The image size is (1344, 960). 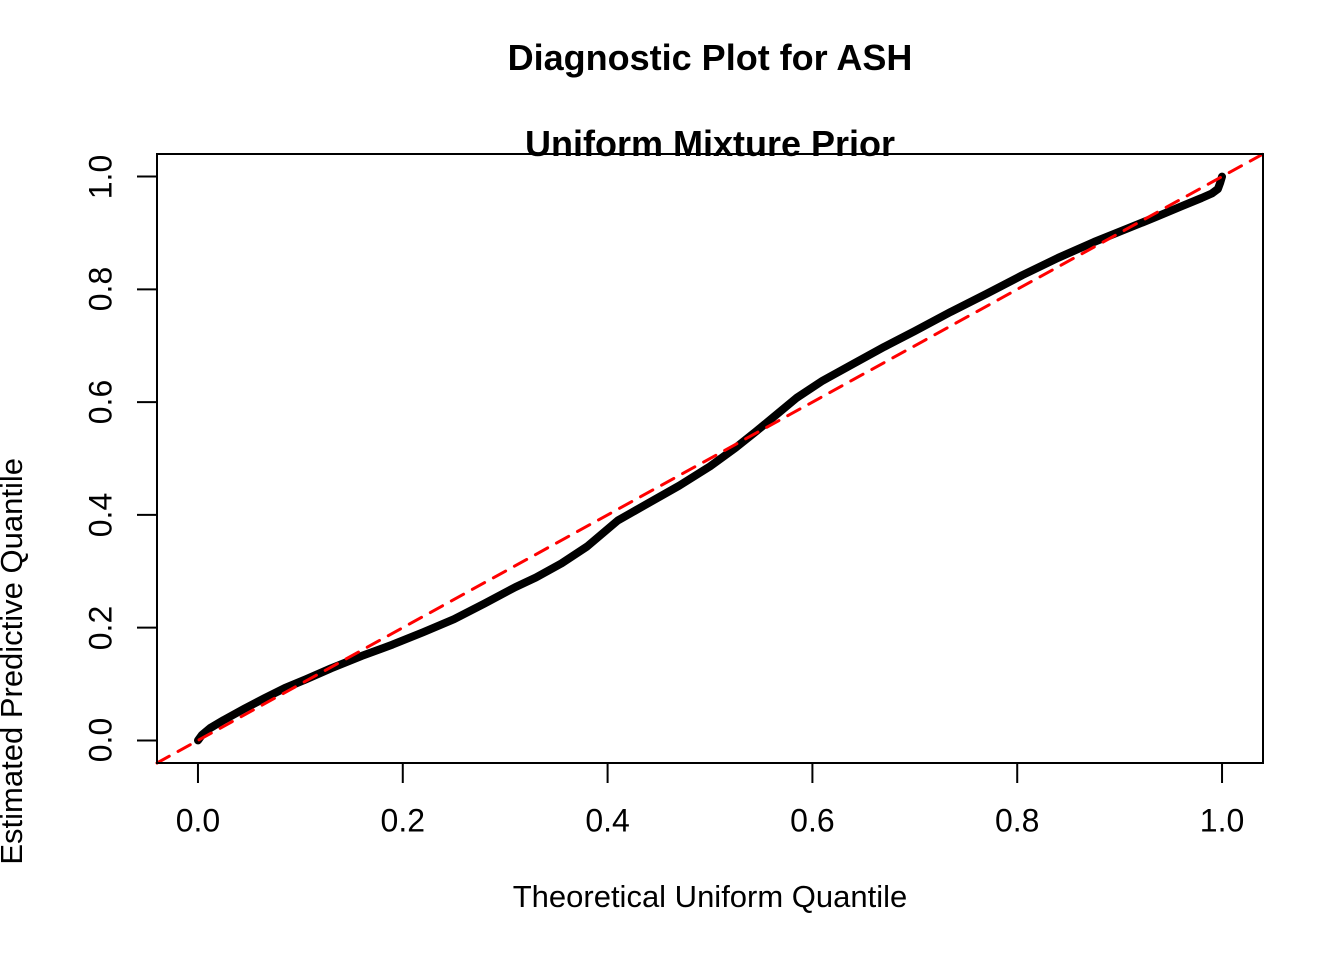 I want to click on x-axis-title: Theoretical Uniform Quantile, so click(x=710, y=896).